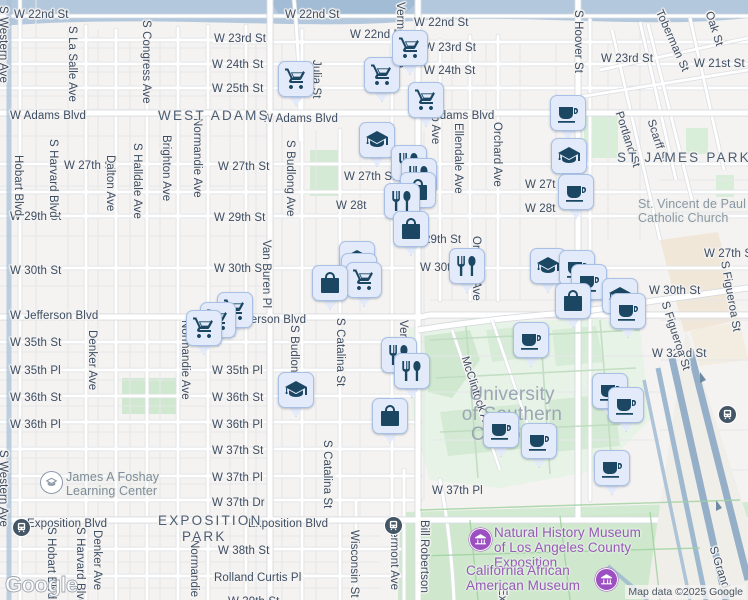  I want to click on google-logo: Google, so click(42, 585).